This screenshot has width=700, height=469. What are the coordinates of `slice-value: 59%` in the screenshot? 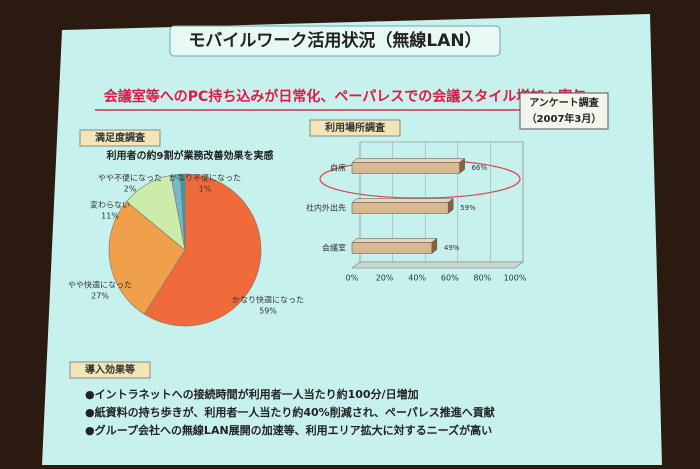 It's located at (268, 311).